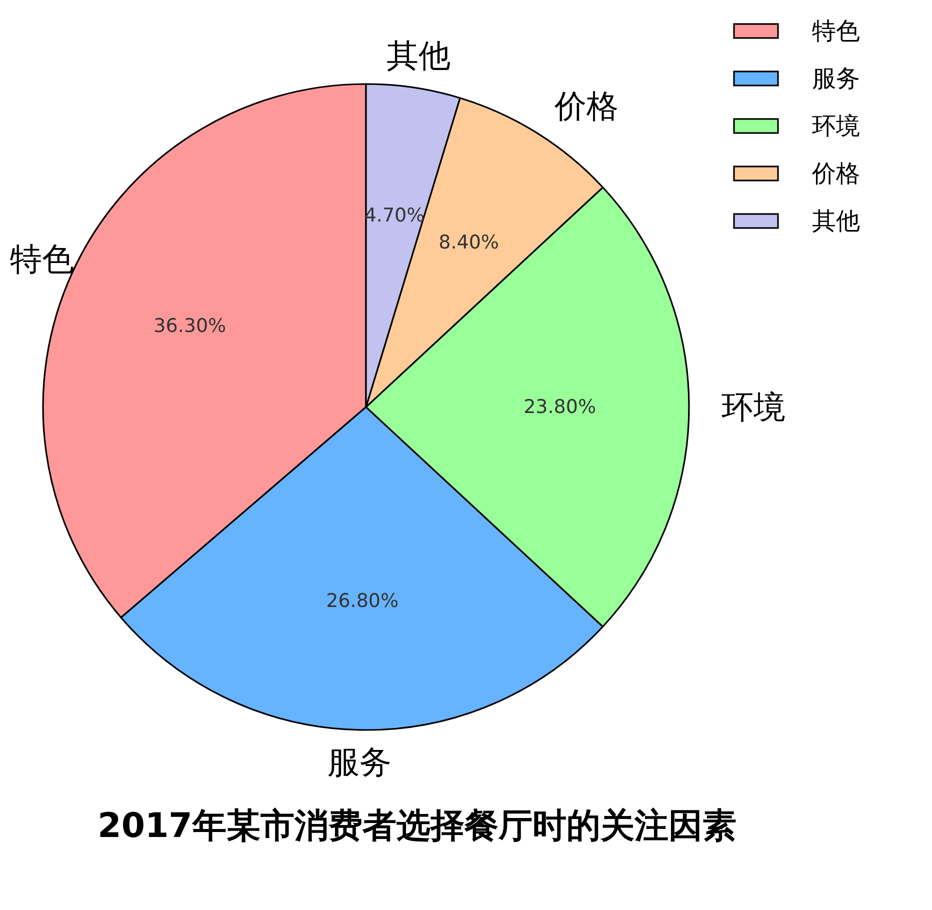  I want to click on legend-label: 环境, so click(836, 126).